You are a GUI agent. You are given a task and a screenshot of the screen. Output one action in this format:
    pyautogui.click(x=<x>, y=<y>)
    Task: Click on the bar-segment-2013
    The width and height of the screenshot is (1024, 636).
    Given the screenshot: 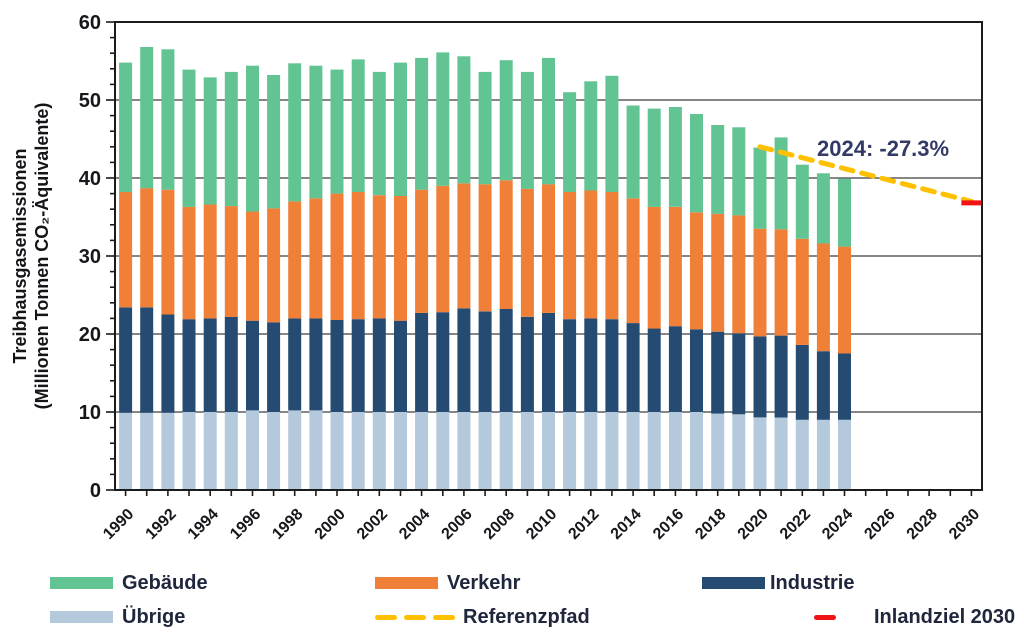 What is the action you would take?
    pyautogui.click(x=612, y=256)
    